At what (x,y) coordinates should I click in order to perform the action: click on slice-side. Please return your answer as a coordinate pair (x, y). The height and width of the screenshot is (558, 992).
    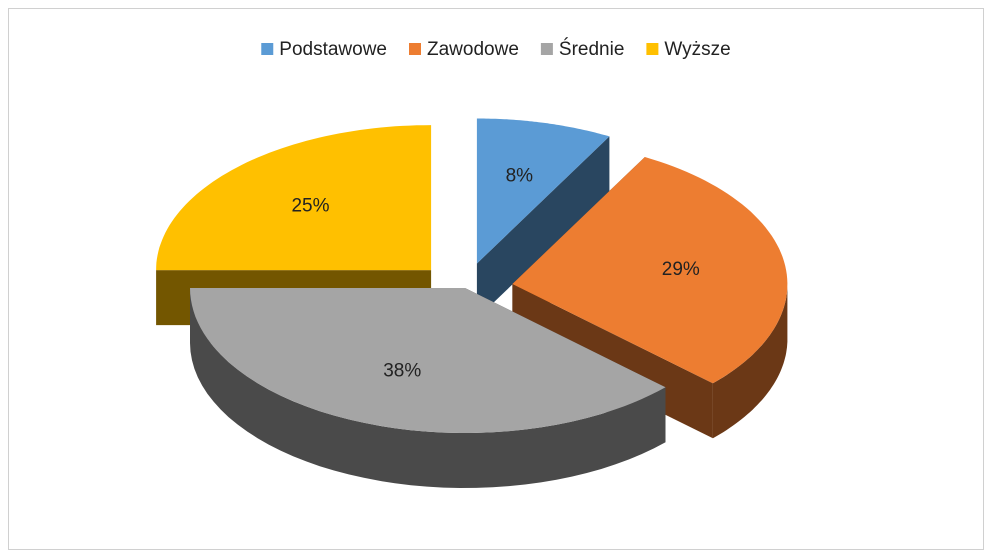
    Looking at the image, I should click on (543, 227).